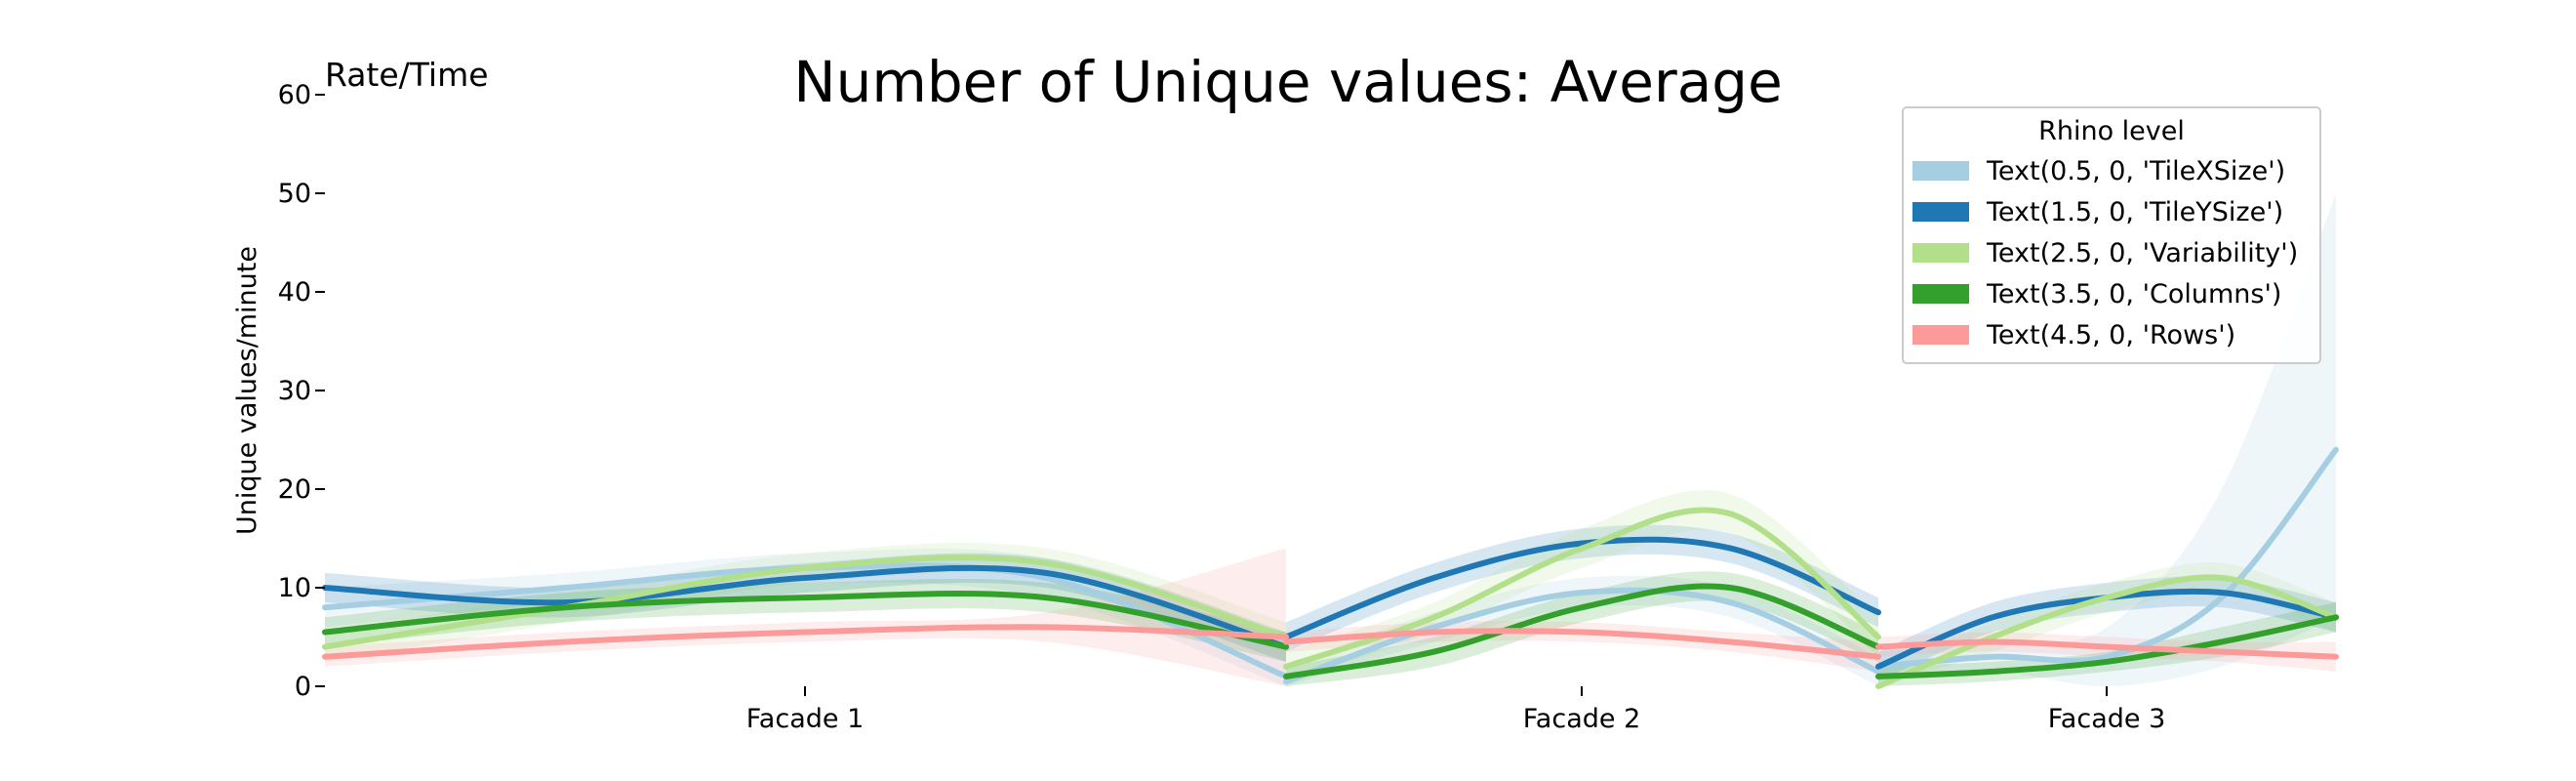 The height and width of the screenshot is (781, 2576). What do you see at coordinates (294, 588) in the screenshot?
I see `y-tick-label-1: 10` at bounding box center [294, 588].